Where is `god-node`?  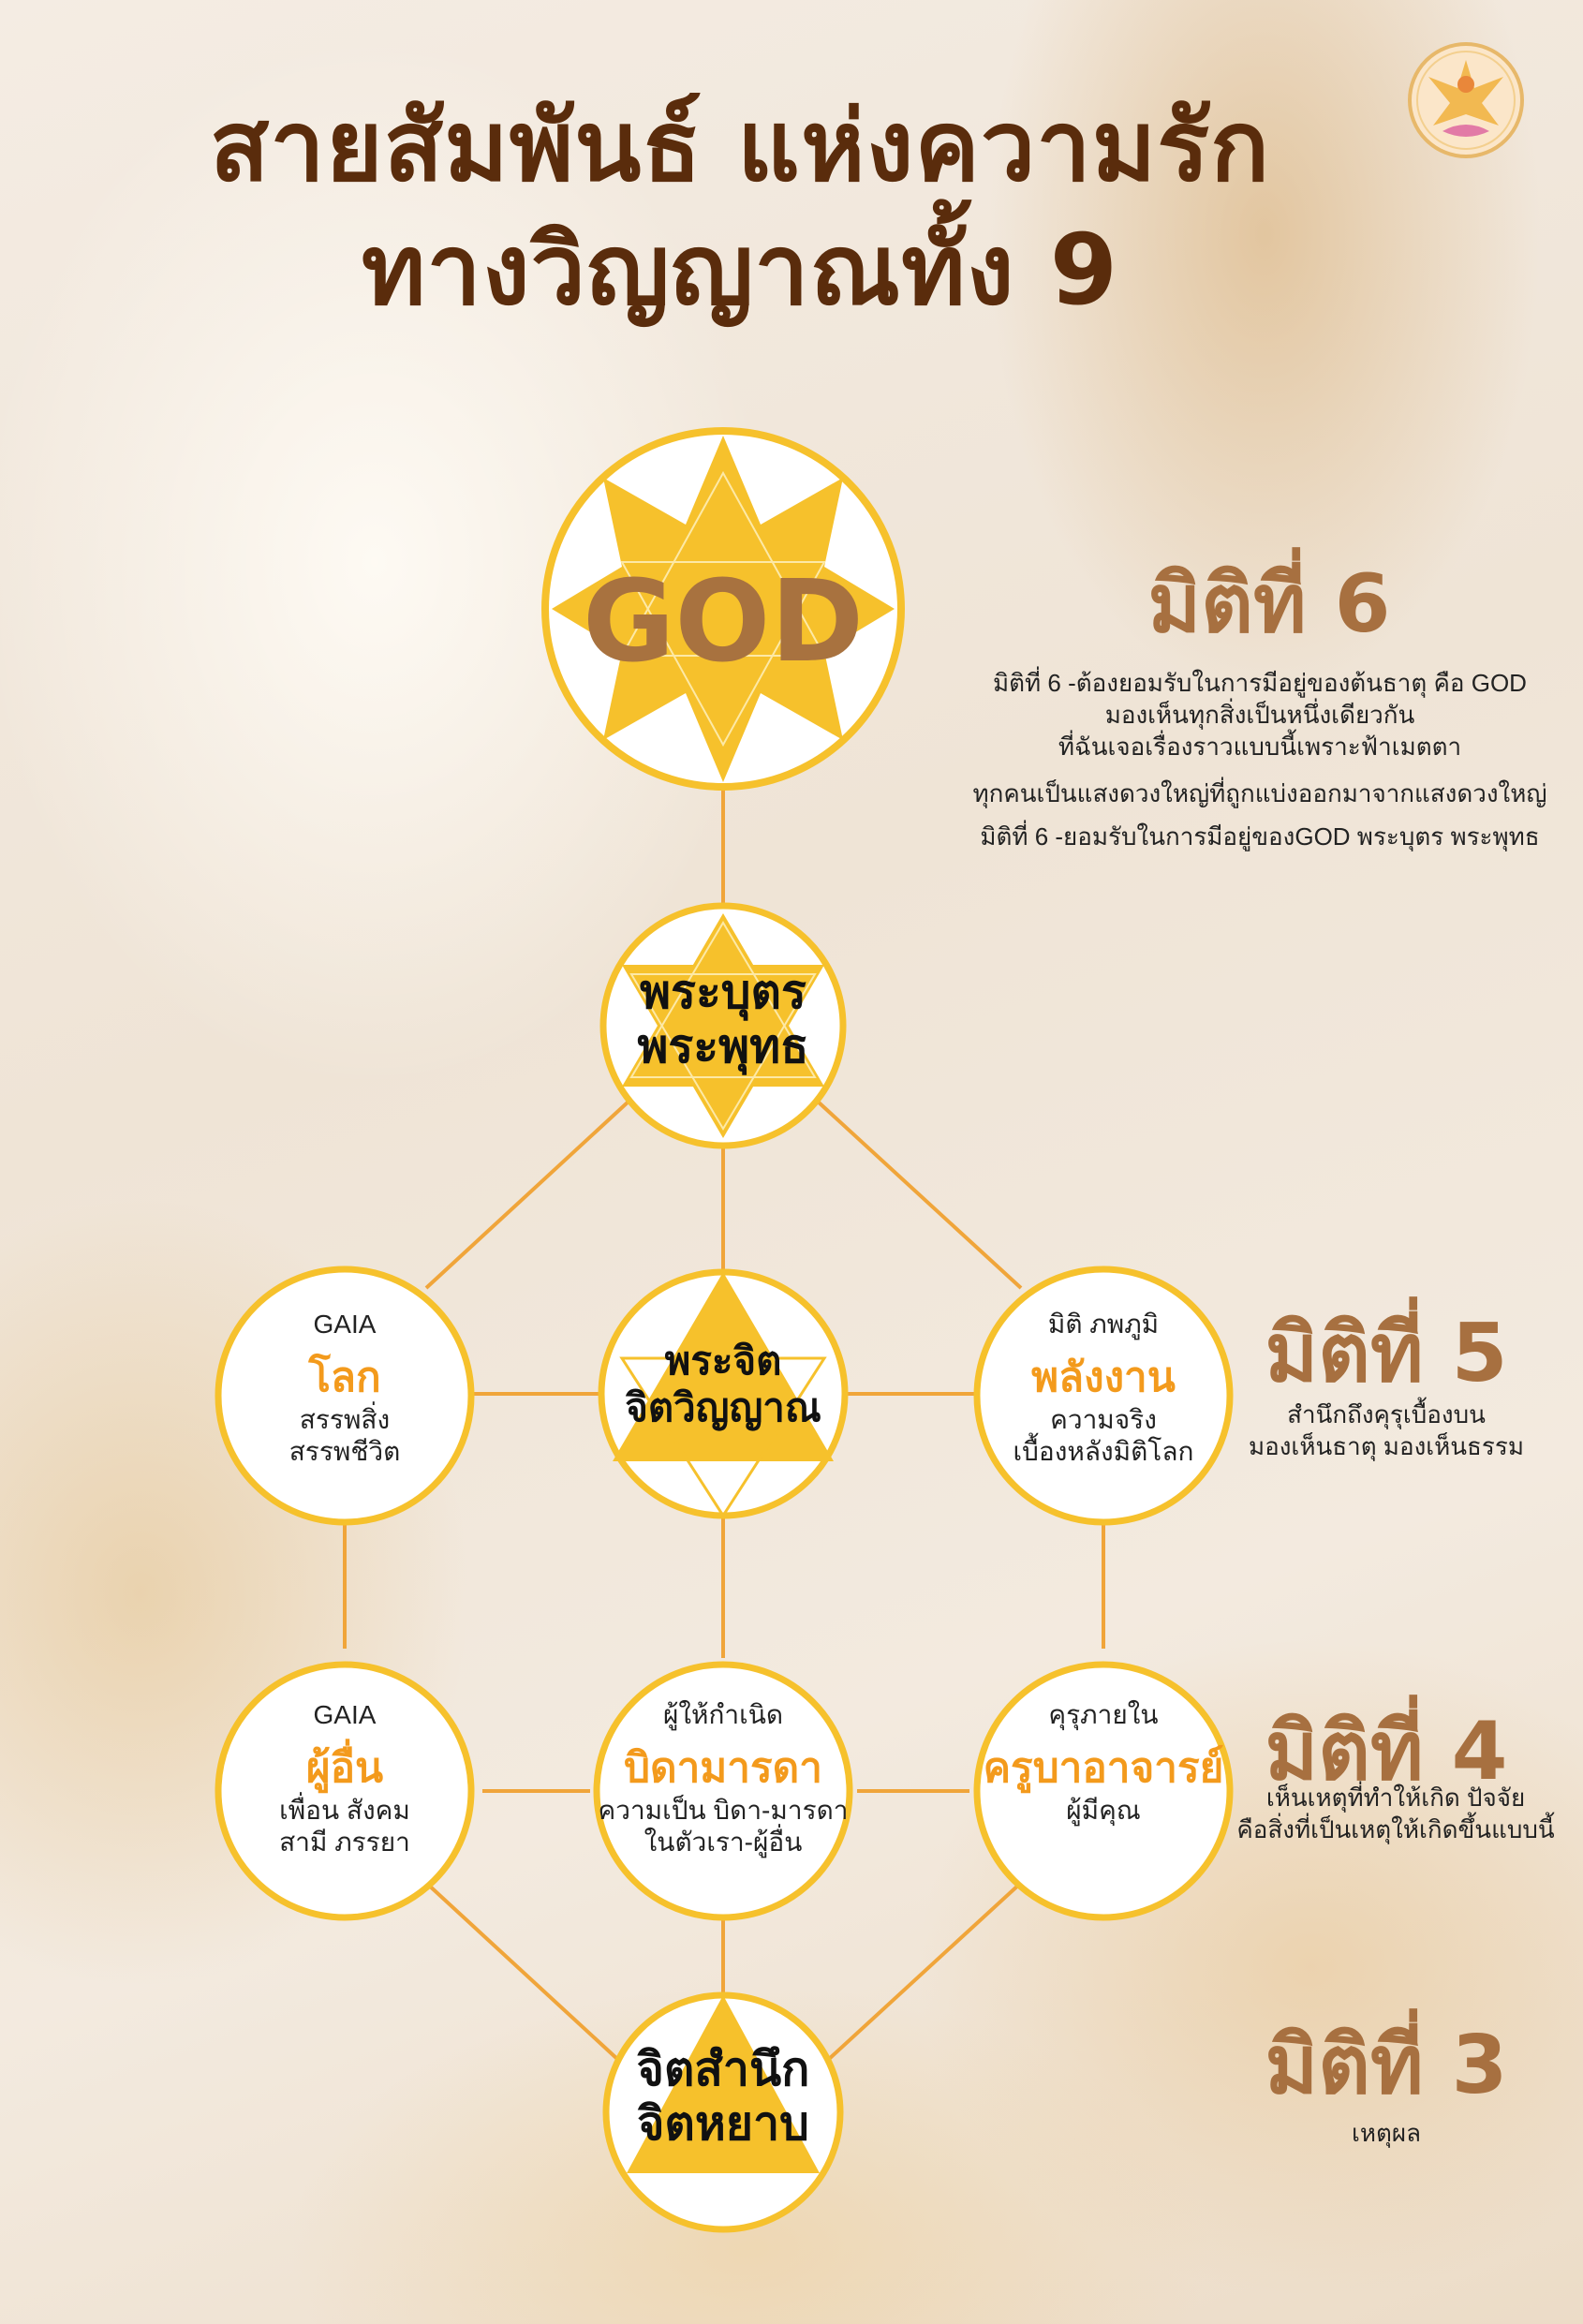
god-node is located at coordinates (723, 609).